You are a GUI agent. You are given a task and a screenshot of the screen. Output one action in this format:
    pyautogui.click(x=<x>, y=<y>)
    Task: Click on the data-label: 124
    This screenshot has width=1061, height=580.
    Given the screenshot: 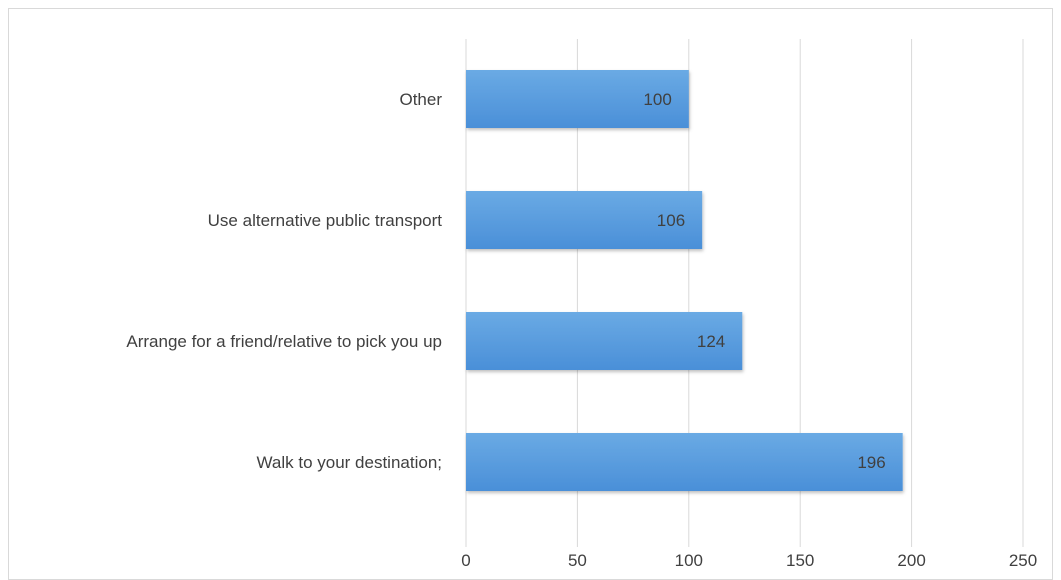 What is the action you would take?
    pyautogui.click(x=711, y=341)
    